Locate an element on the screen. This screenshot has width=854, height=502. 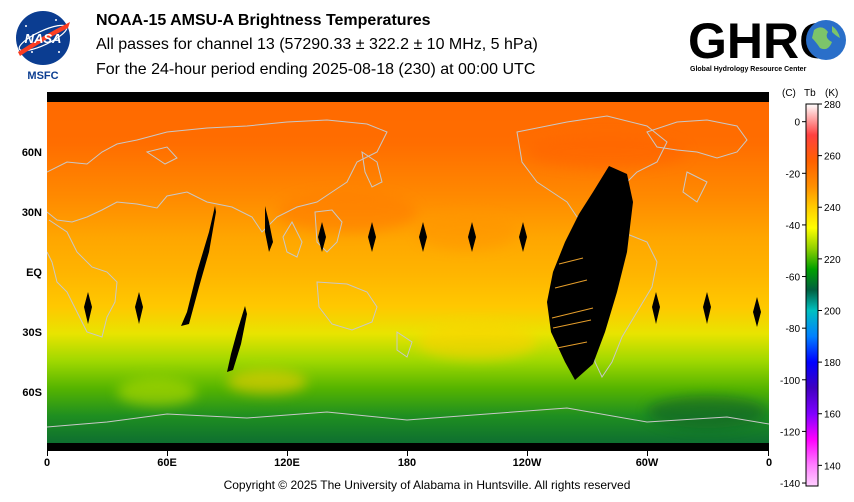
colorbar-celsius-label: -40 is located at coordinates (793, 226).